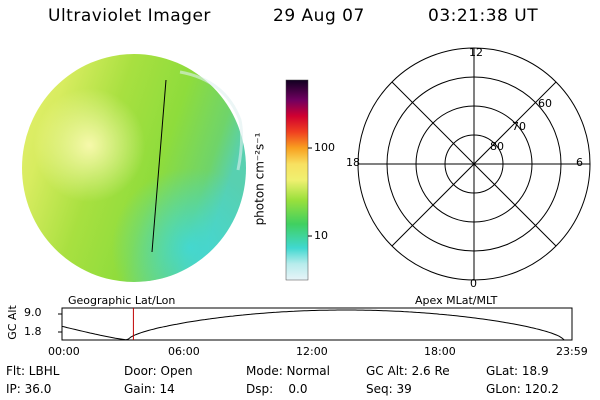 The width and height of the screenshot is (600, 400). Describe the element at coordinates (64, 351) in the screenshot. I see `xtick-0000: 00:00` at that location.